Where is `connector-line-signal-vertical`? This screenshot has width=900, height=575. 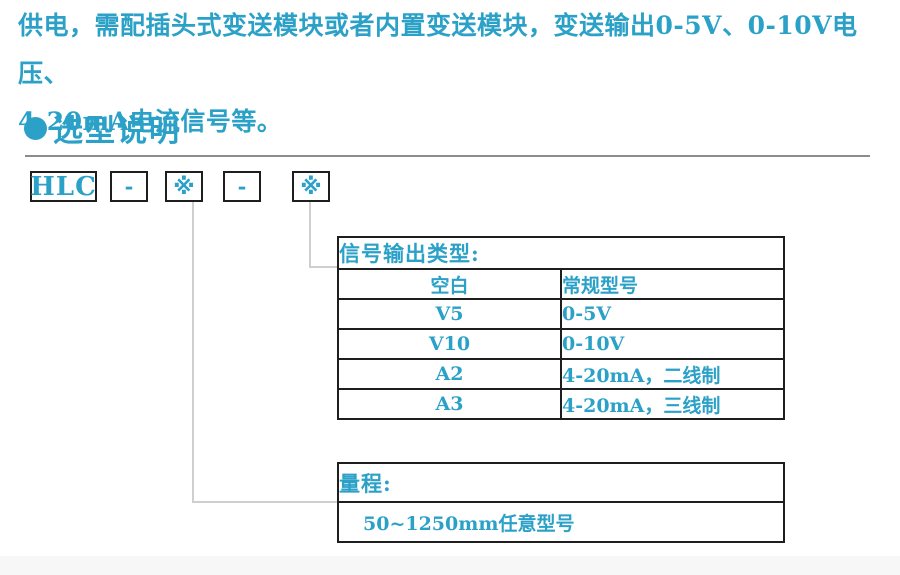
connector-line-signal-vertical is located at coordinates (310, 235).